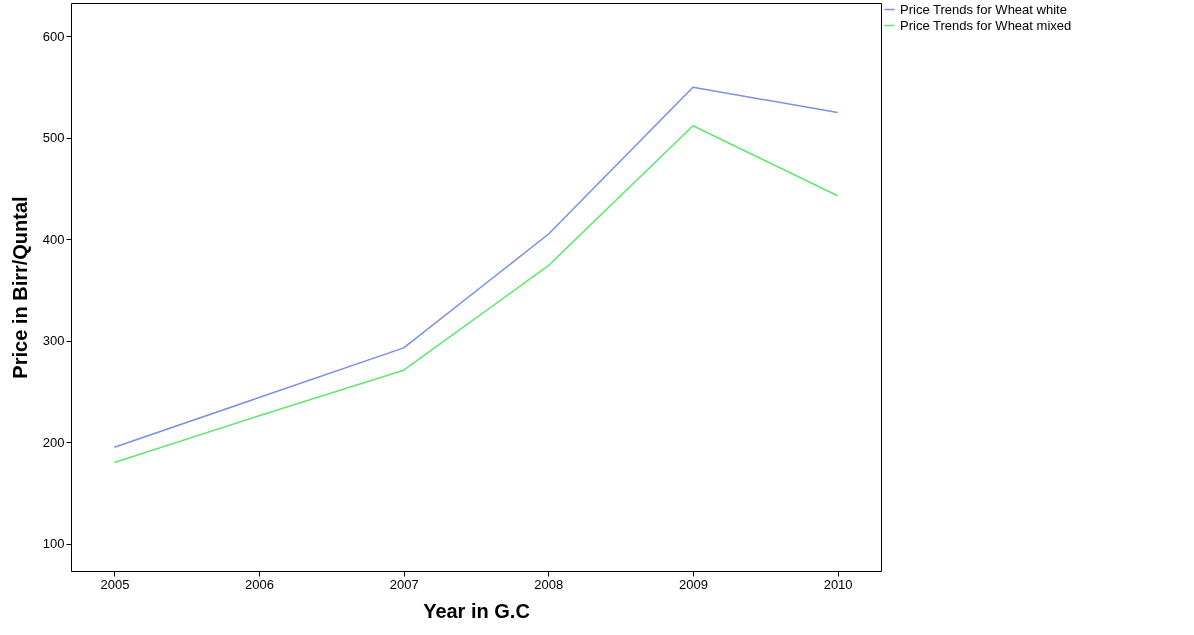 Image resolution: width=1194 pixels, height=635 pixels. What do you see at coordinates (19, 287) in the screenshot?
I see `y-axis-title: Price in Birr/Quntal` at bounding box center [19, 287].